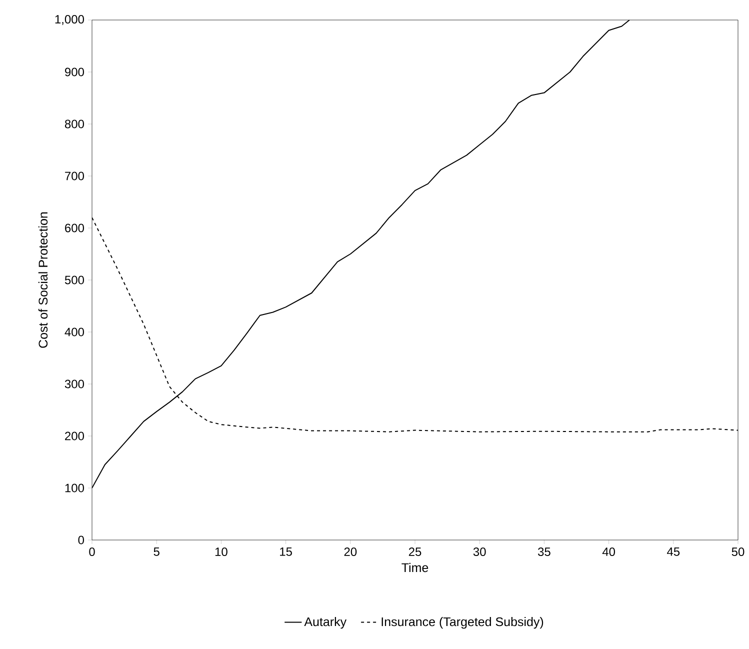  I want to click on y-tick-label: 100, so click(74, 488).